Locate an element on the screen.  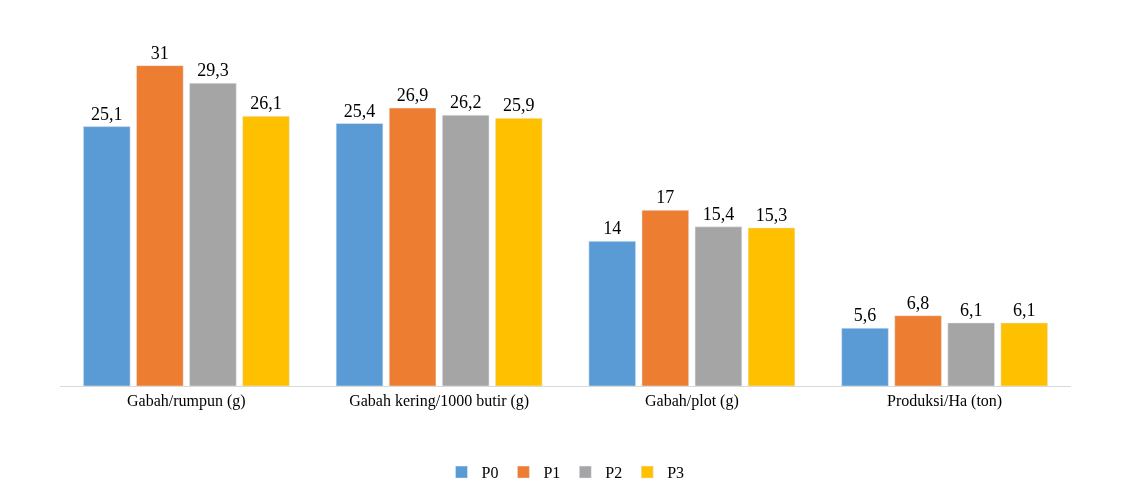
legend-label: P2 is located at coordinates (614, 473).